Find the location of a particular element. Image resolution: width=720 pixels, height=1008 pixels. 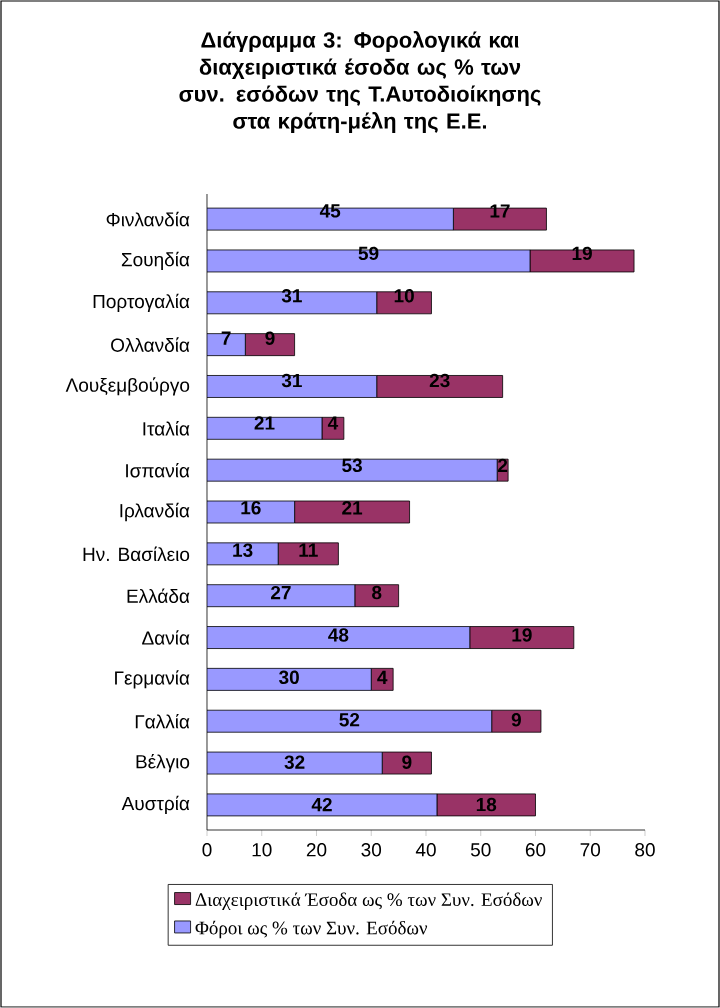

y-tick-label: Γαλλία is located at coordinates (162, 721).